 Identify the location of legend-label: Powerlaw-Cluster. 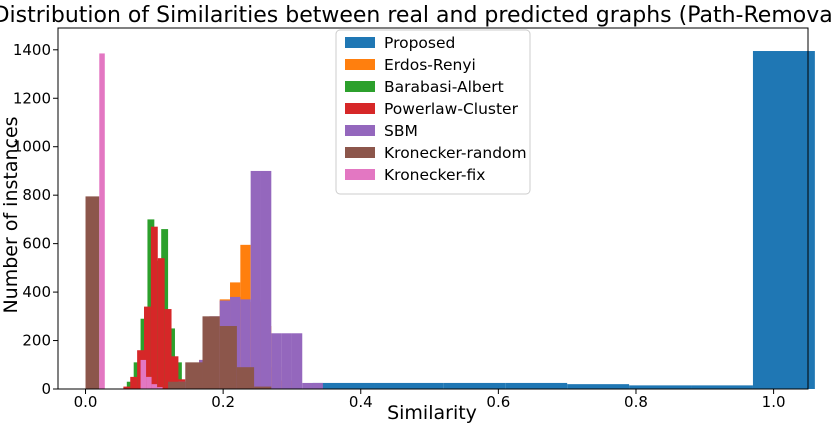
(451, 109).